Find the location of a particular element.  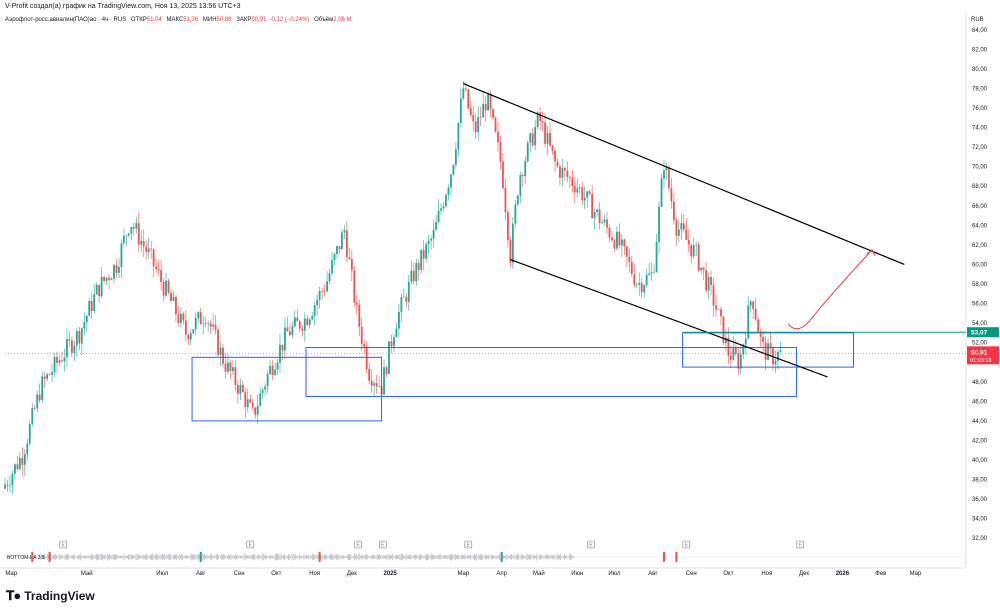

last-price-label: 50,91 is located at coordinates (979, 352).